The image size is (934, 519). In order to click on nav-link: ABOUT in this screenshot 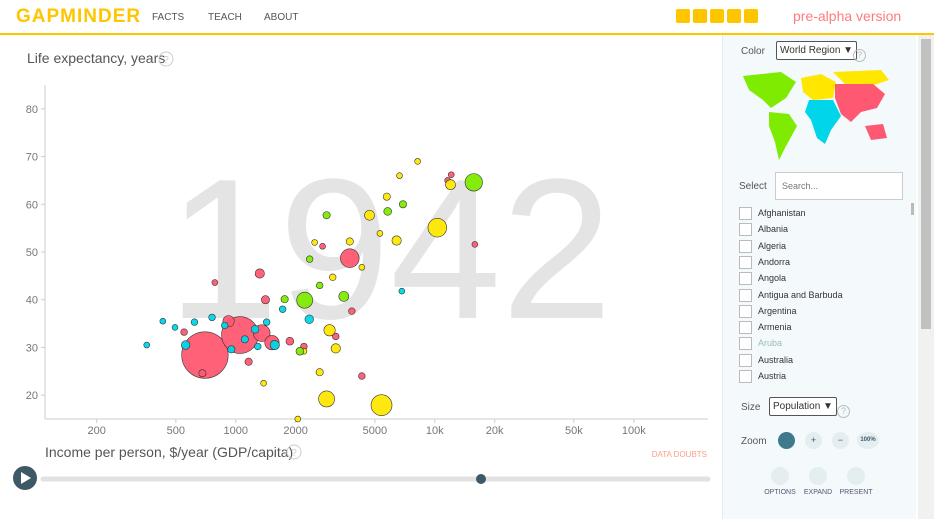, I will do `click(281, 17)`.